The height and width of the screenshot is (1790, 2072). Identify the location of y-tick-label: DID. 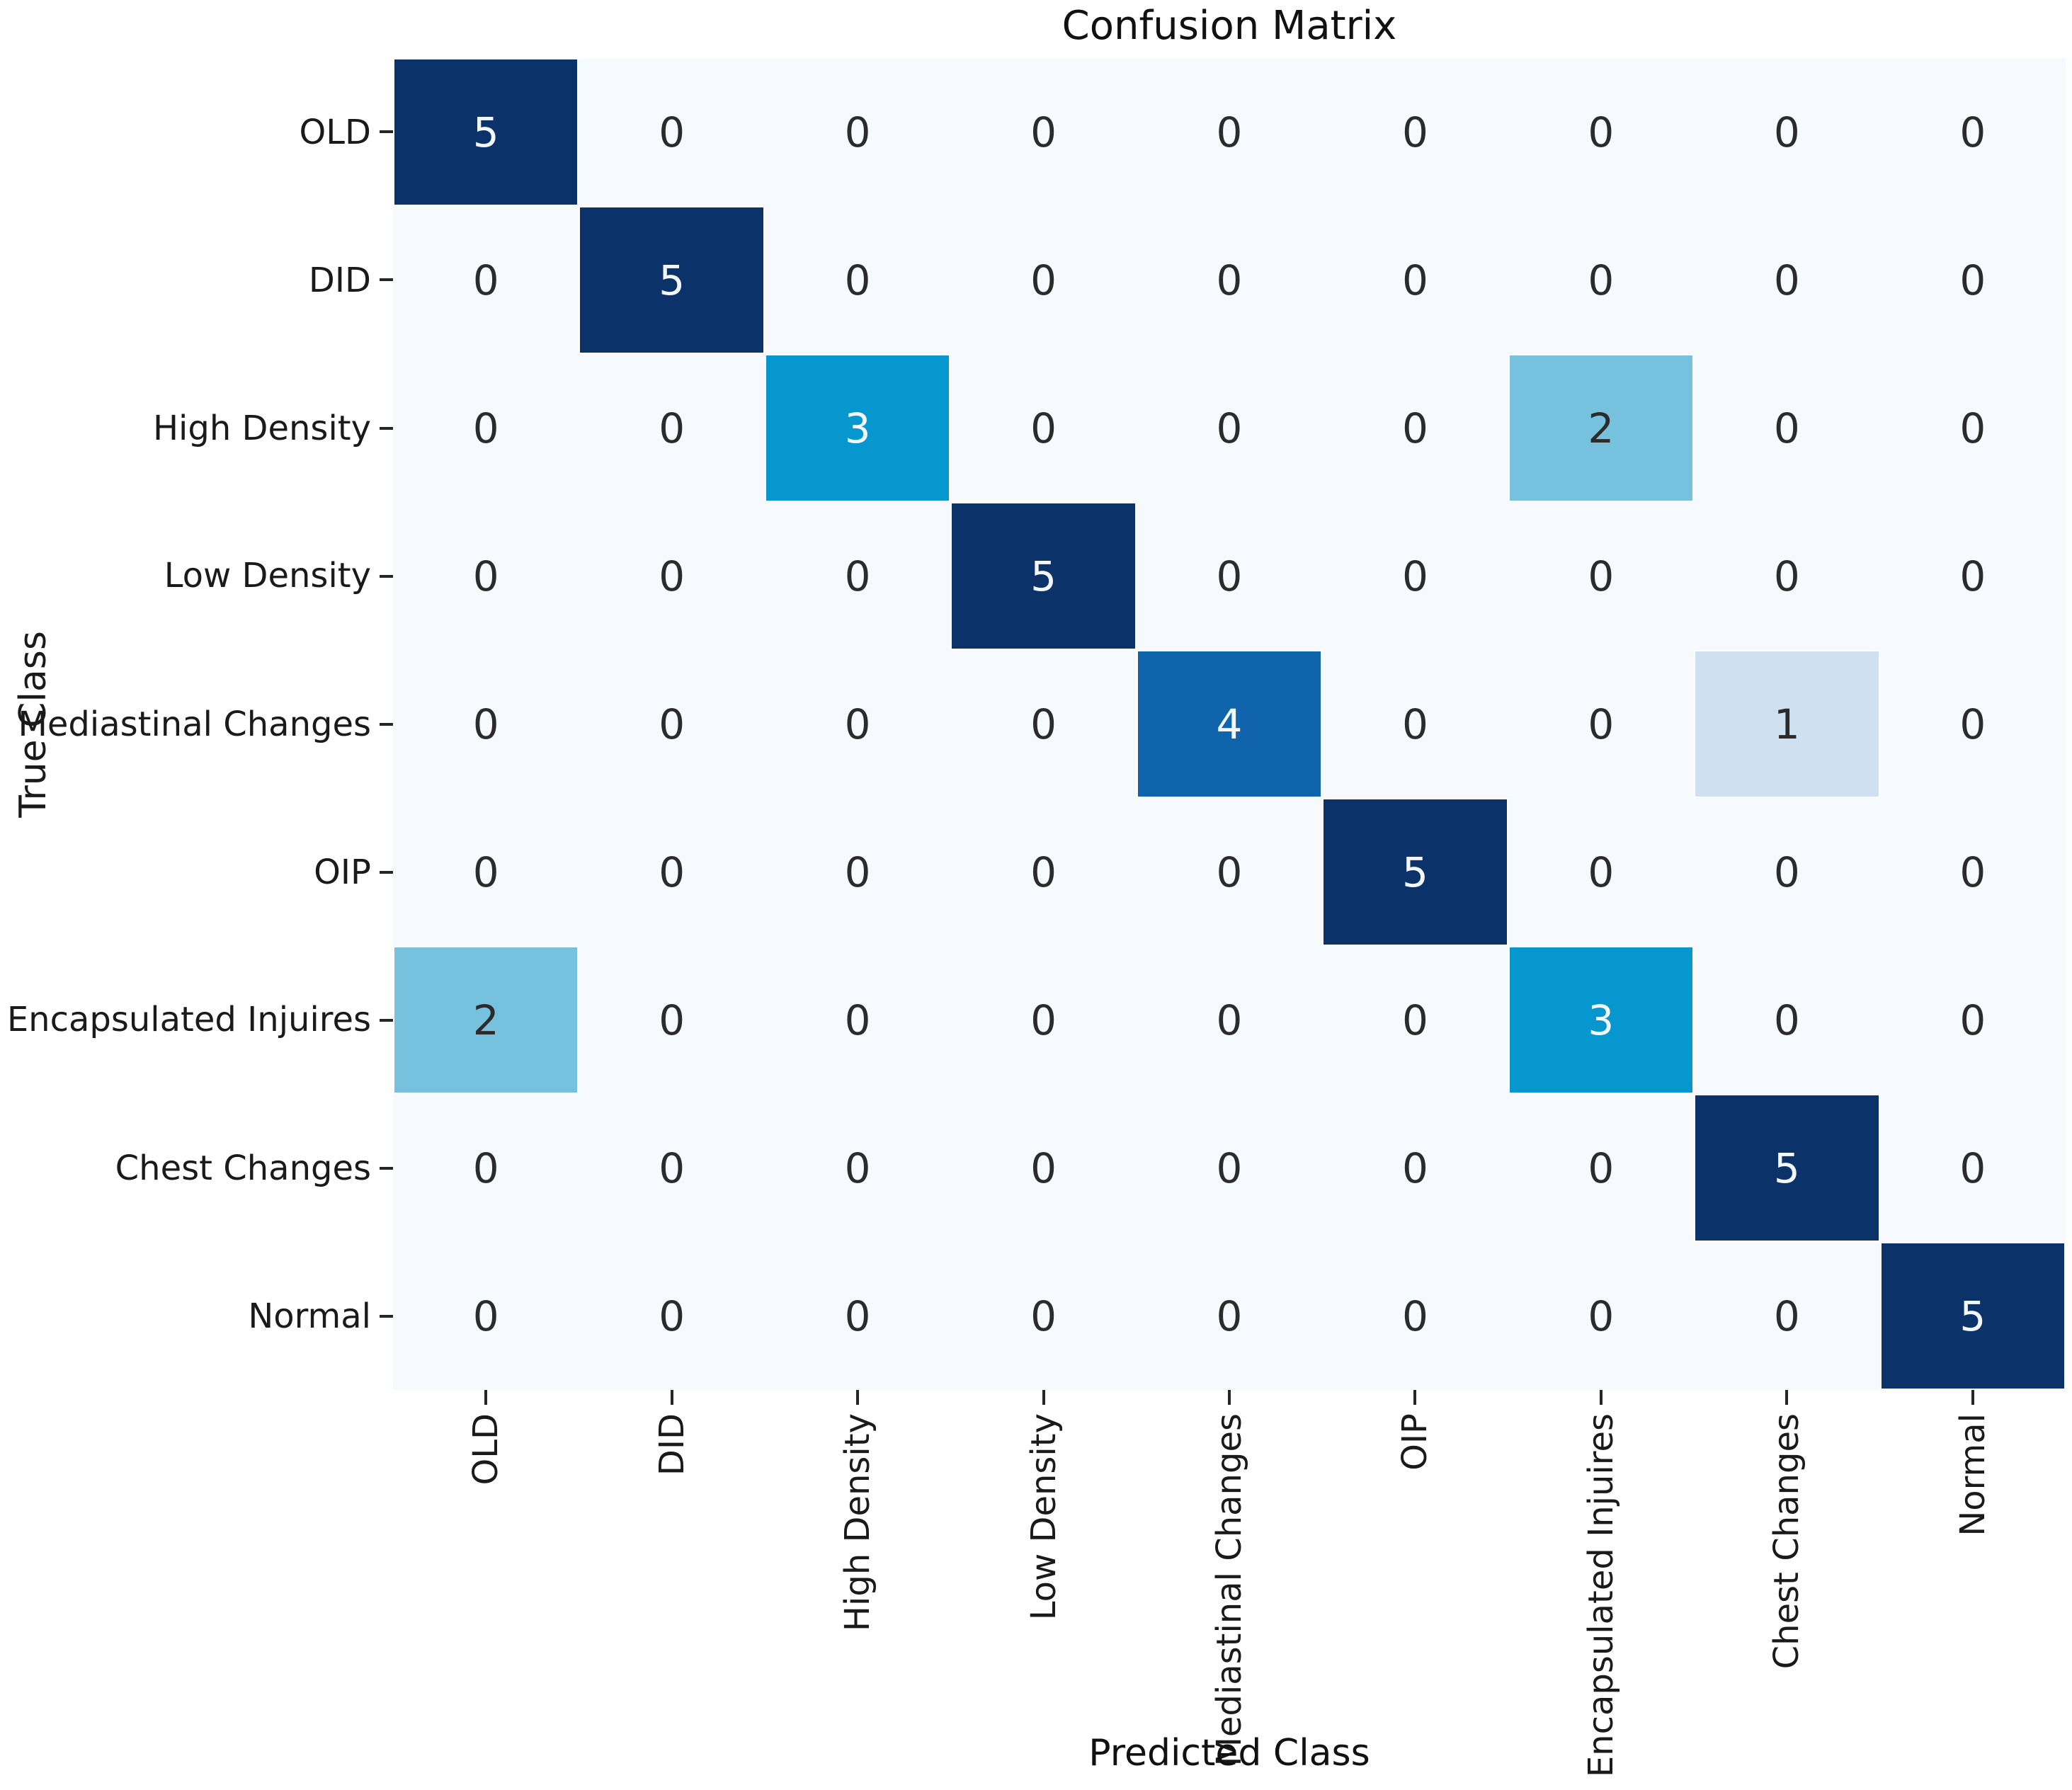
(339, 280).